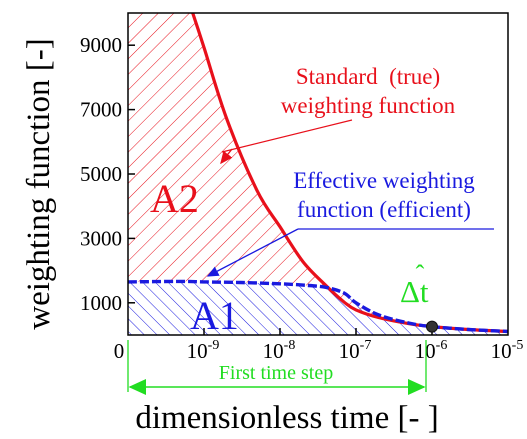  I want to click on label-a1: A1, so click(214, 315).